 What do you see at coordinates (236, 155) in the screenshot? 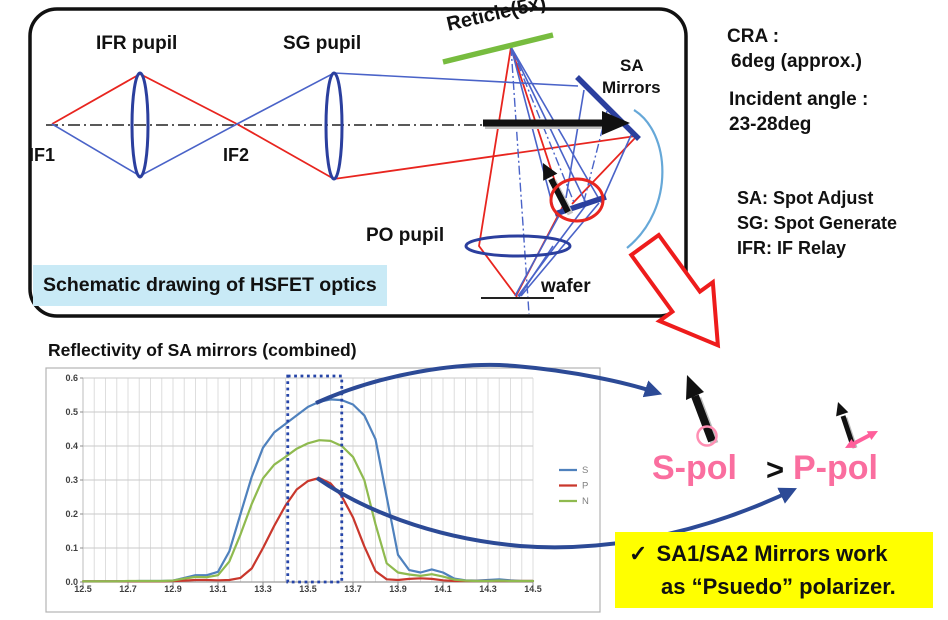
I see `label-if2: IF2` at bounding box center [236, 155].